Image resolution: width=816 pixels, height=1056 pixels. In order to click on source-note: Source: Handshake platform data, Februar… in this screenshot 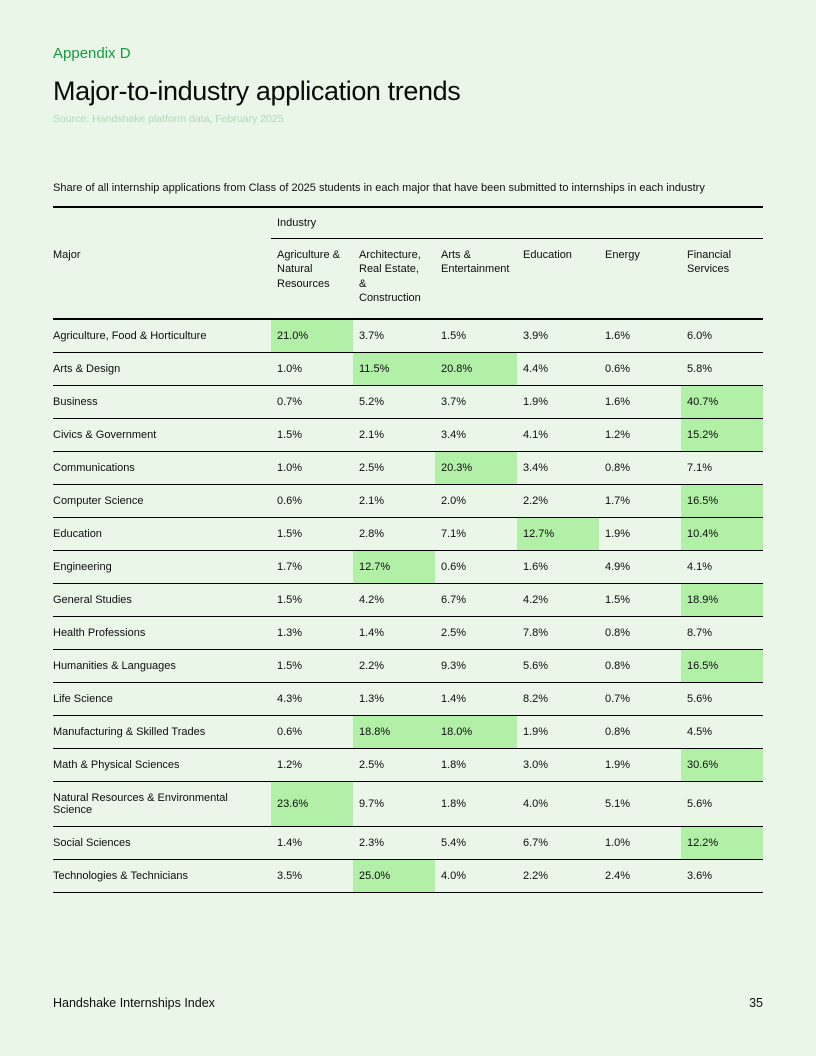, I will do `click(168, 119)`.